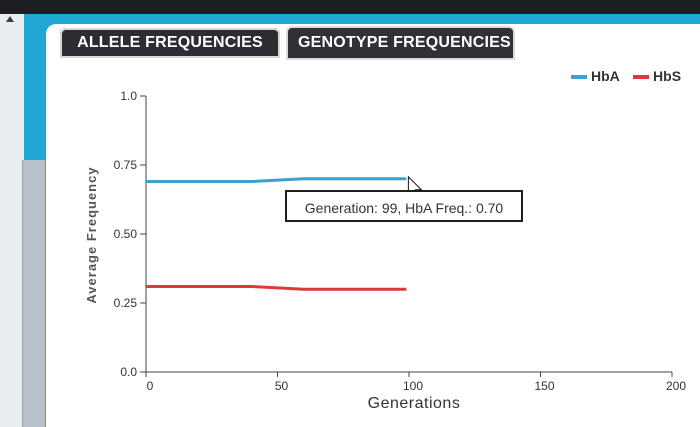  I want to click on y-tick-label: 0.0, so click(128, 372).